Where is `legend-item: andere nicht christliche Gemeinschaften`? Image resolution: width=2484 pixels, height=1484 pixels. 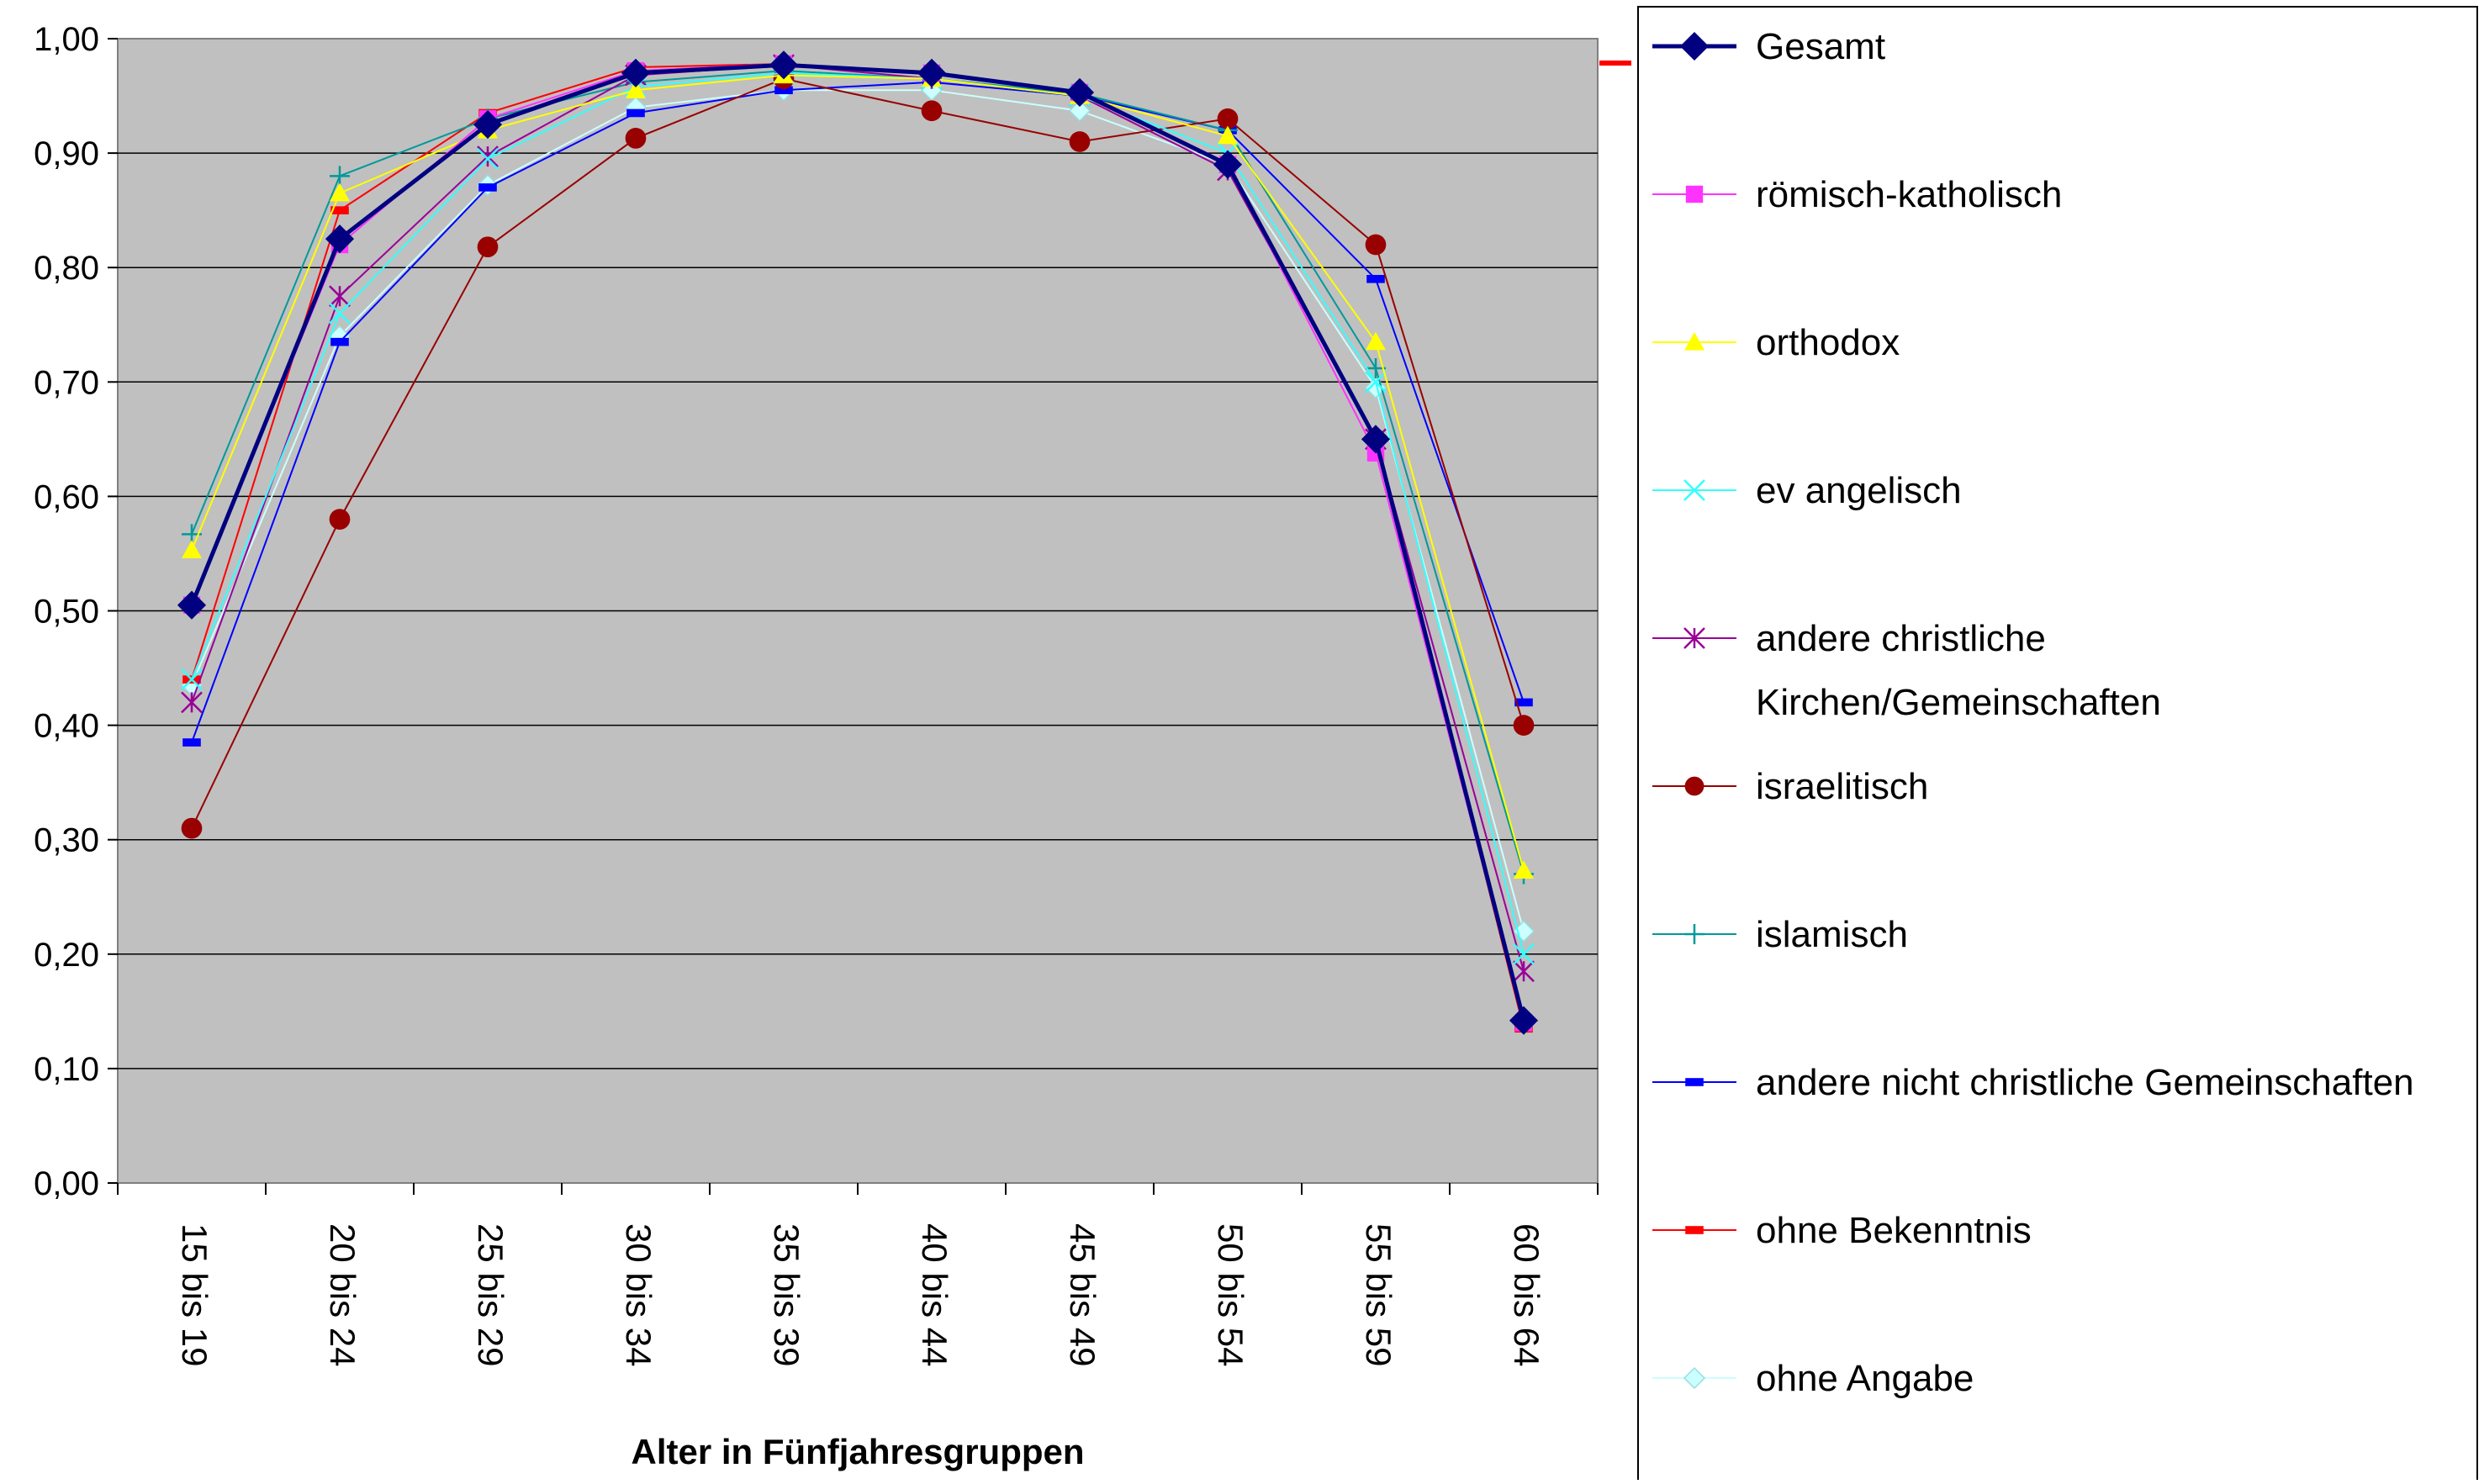
legend-item: andere nicht christliche Gemeinschaften is located at coordinates (2033, 1082).